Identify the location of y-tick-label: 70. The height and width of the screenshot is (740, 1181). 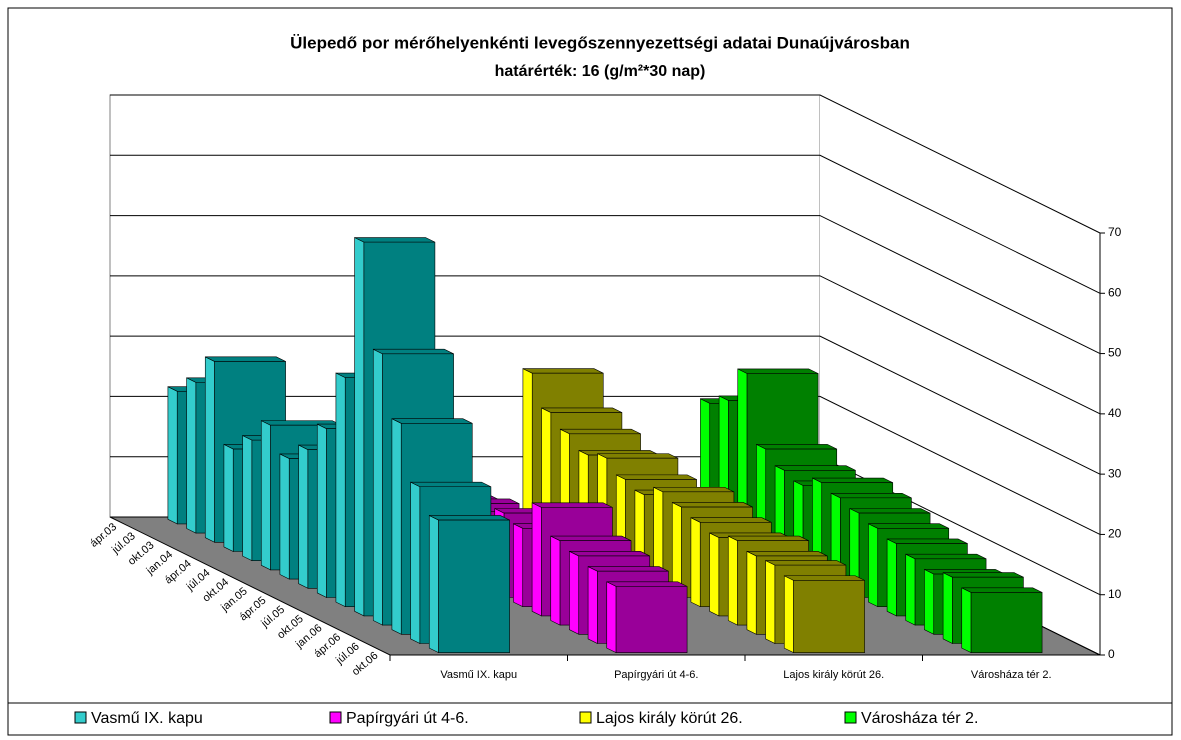
(1115, 232).